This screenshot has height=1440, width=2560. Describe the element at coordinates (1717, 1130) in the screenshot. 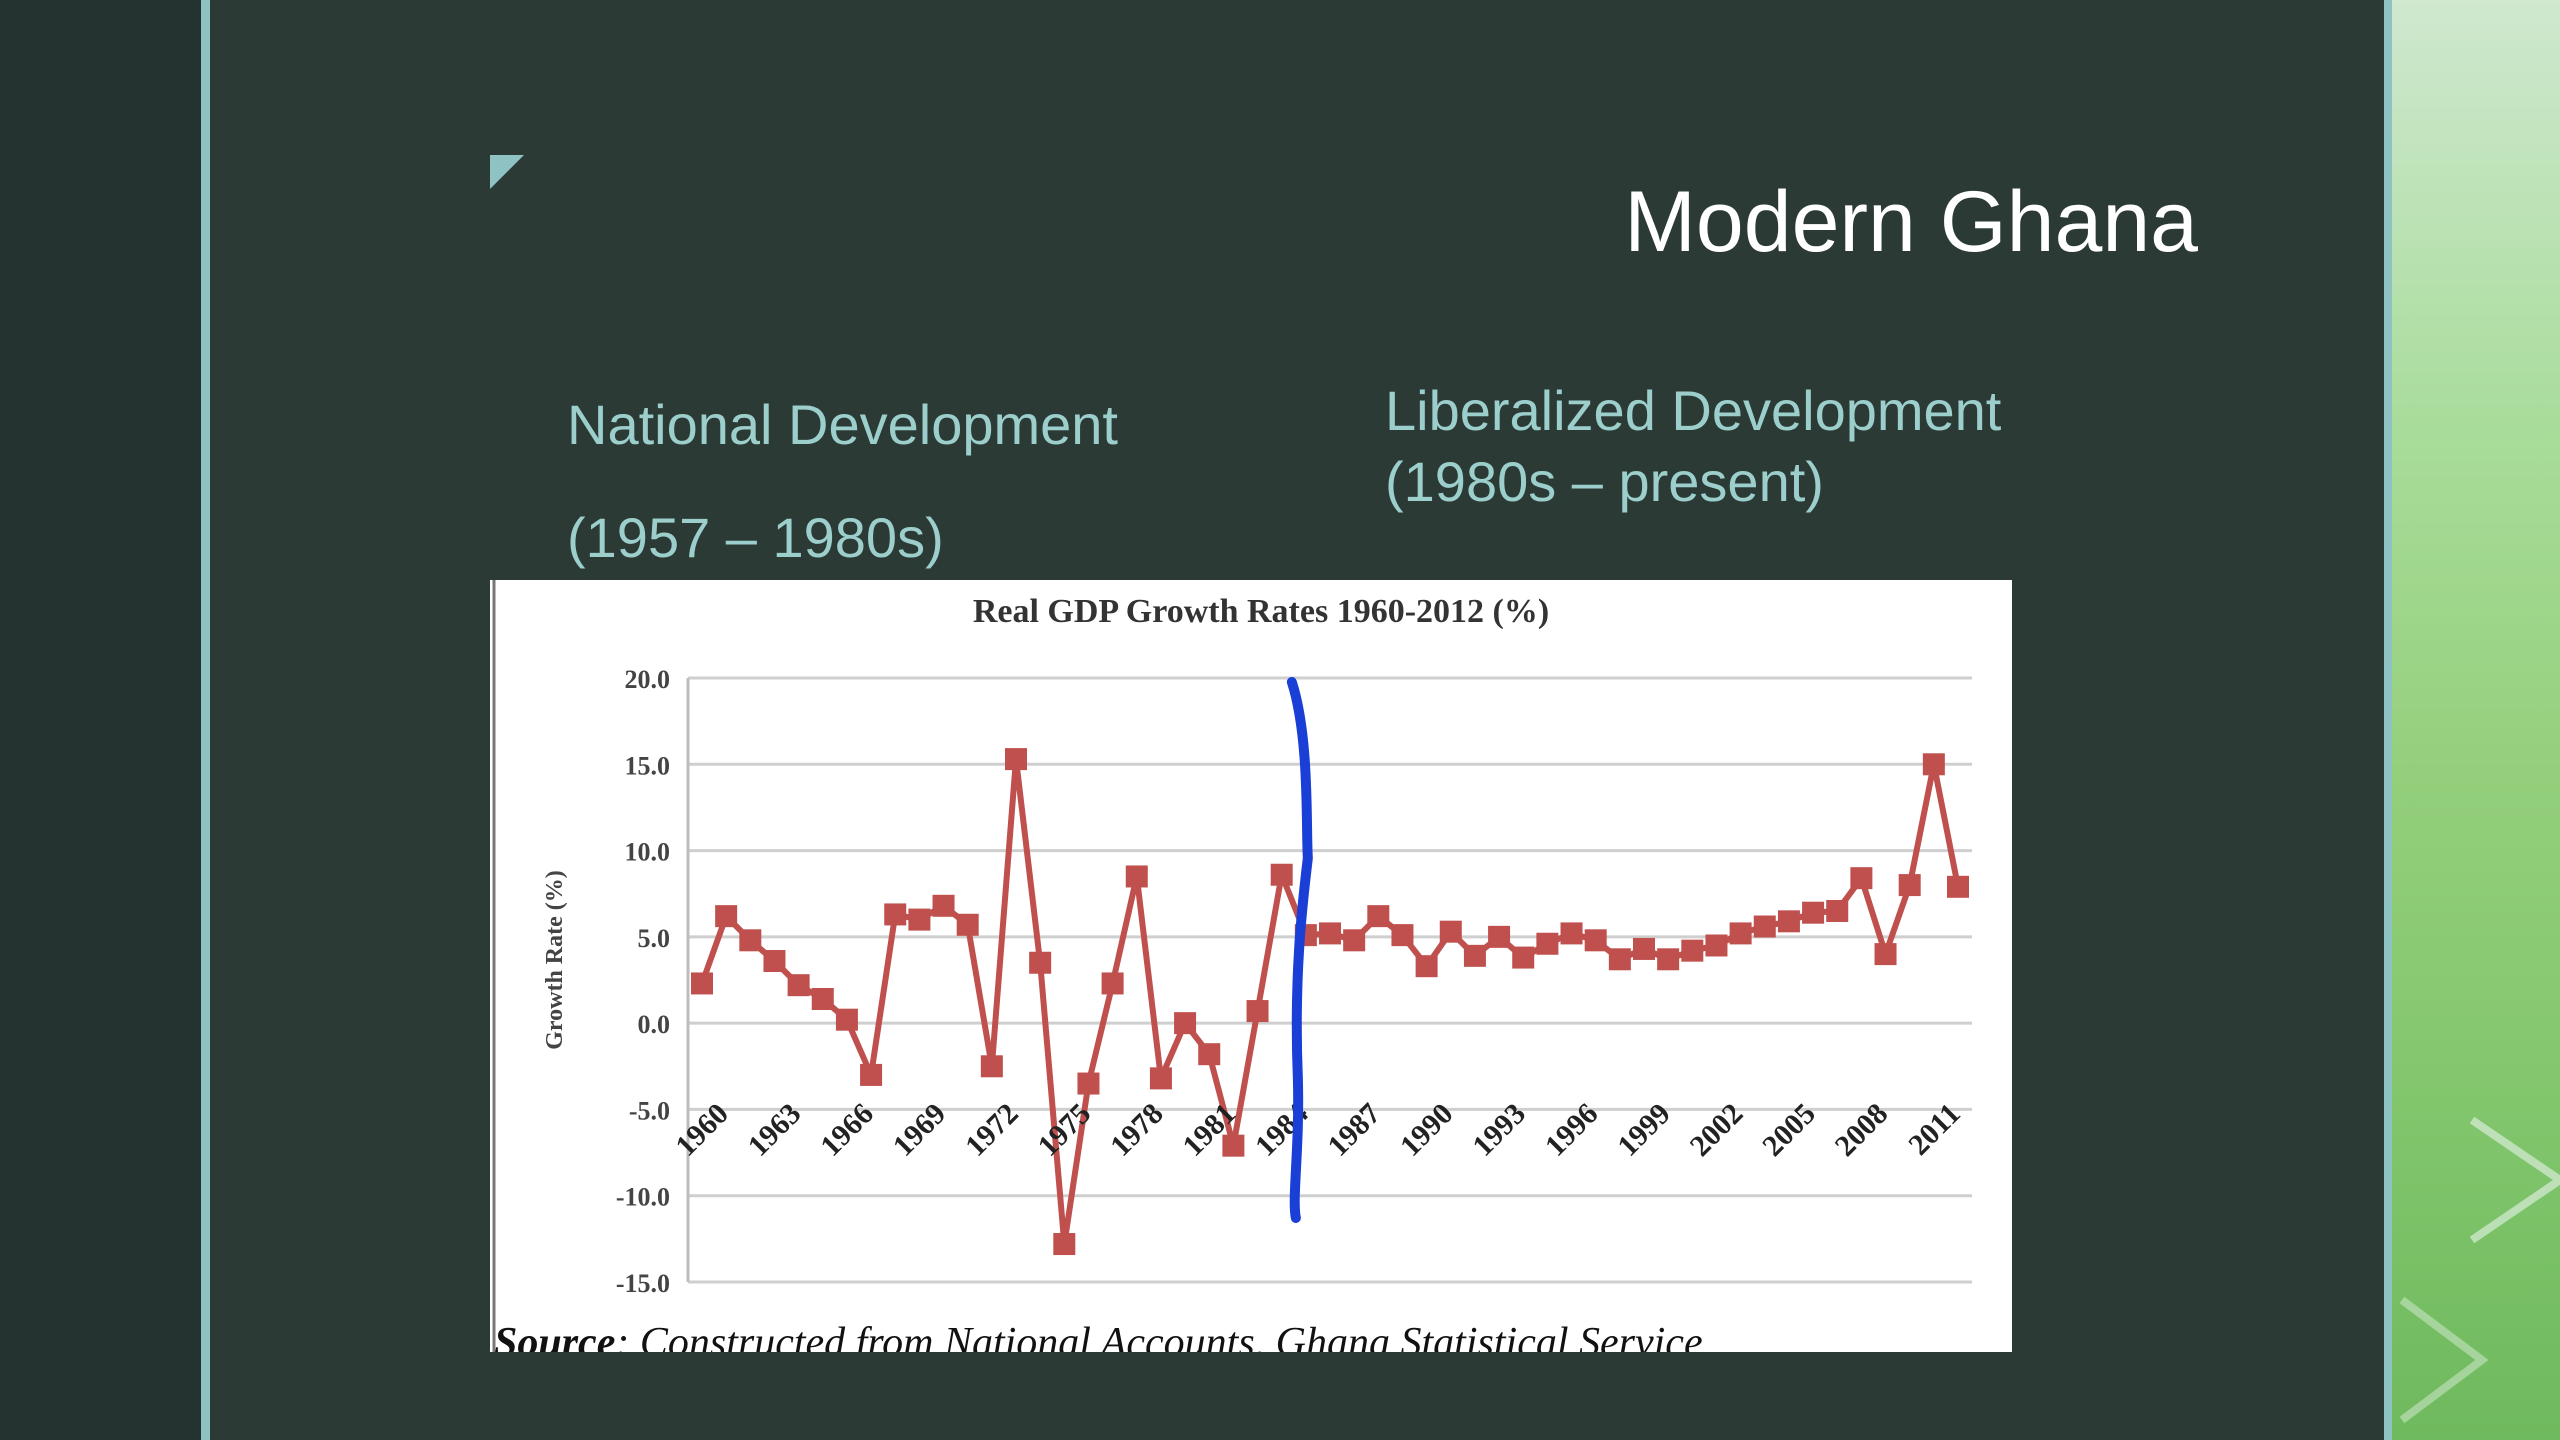

I see `x-tick-label: 2002` at that location.